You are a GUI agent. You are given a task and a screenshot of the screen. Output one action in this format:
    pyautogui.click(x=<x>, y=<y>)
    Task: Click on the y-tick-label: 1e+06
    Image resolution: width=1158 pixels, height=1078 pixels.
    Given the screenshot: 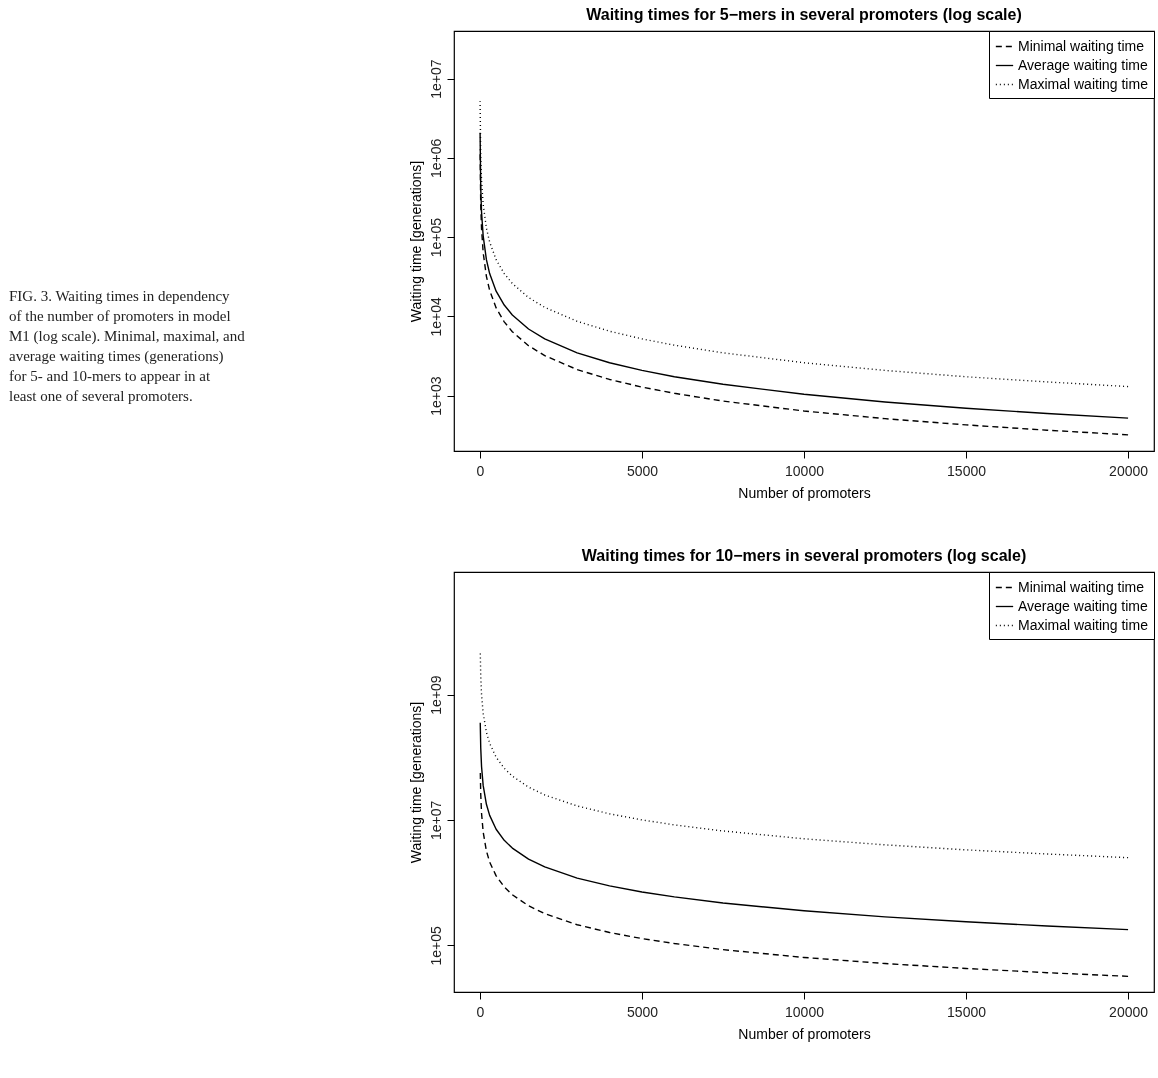 What is the action you would take?
    pyautogui.click(x=435, y=158)
    